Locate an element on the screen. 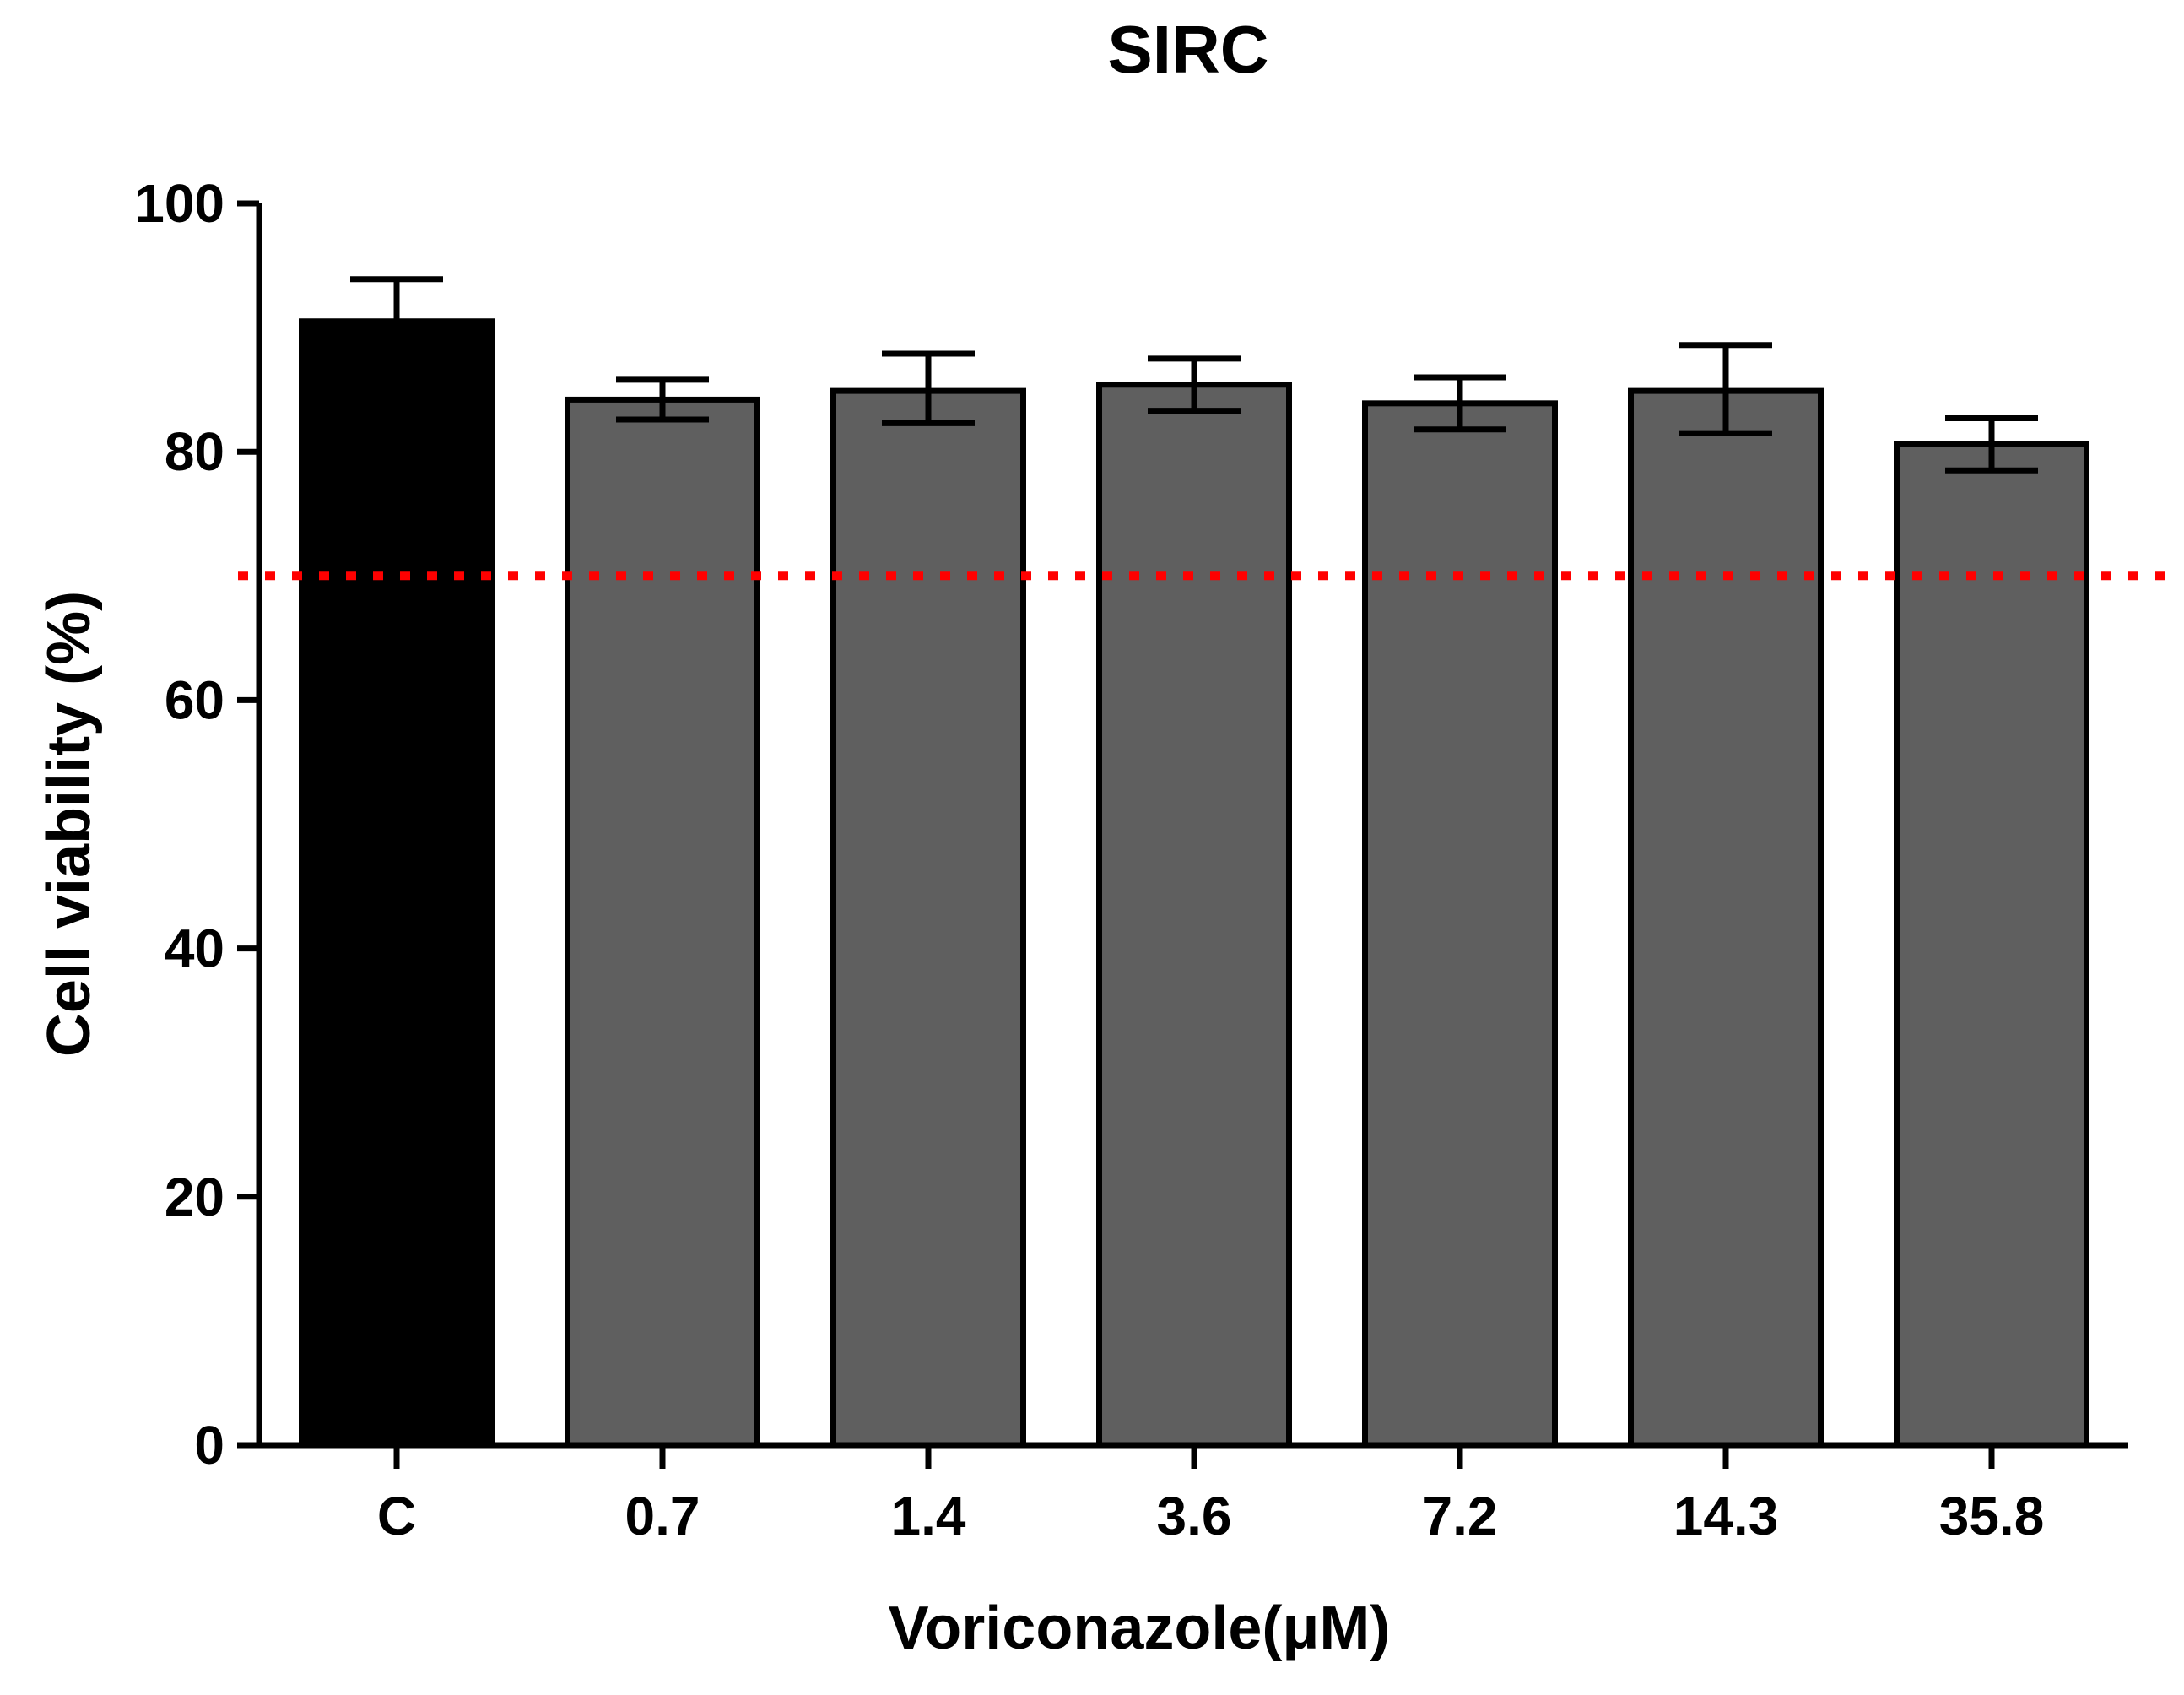 The width and height of the screenshot is (2184, 1695). bar-7.2 is located at coordinates (1460, 924).